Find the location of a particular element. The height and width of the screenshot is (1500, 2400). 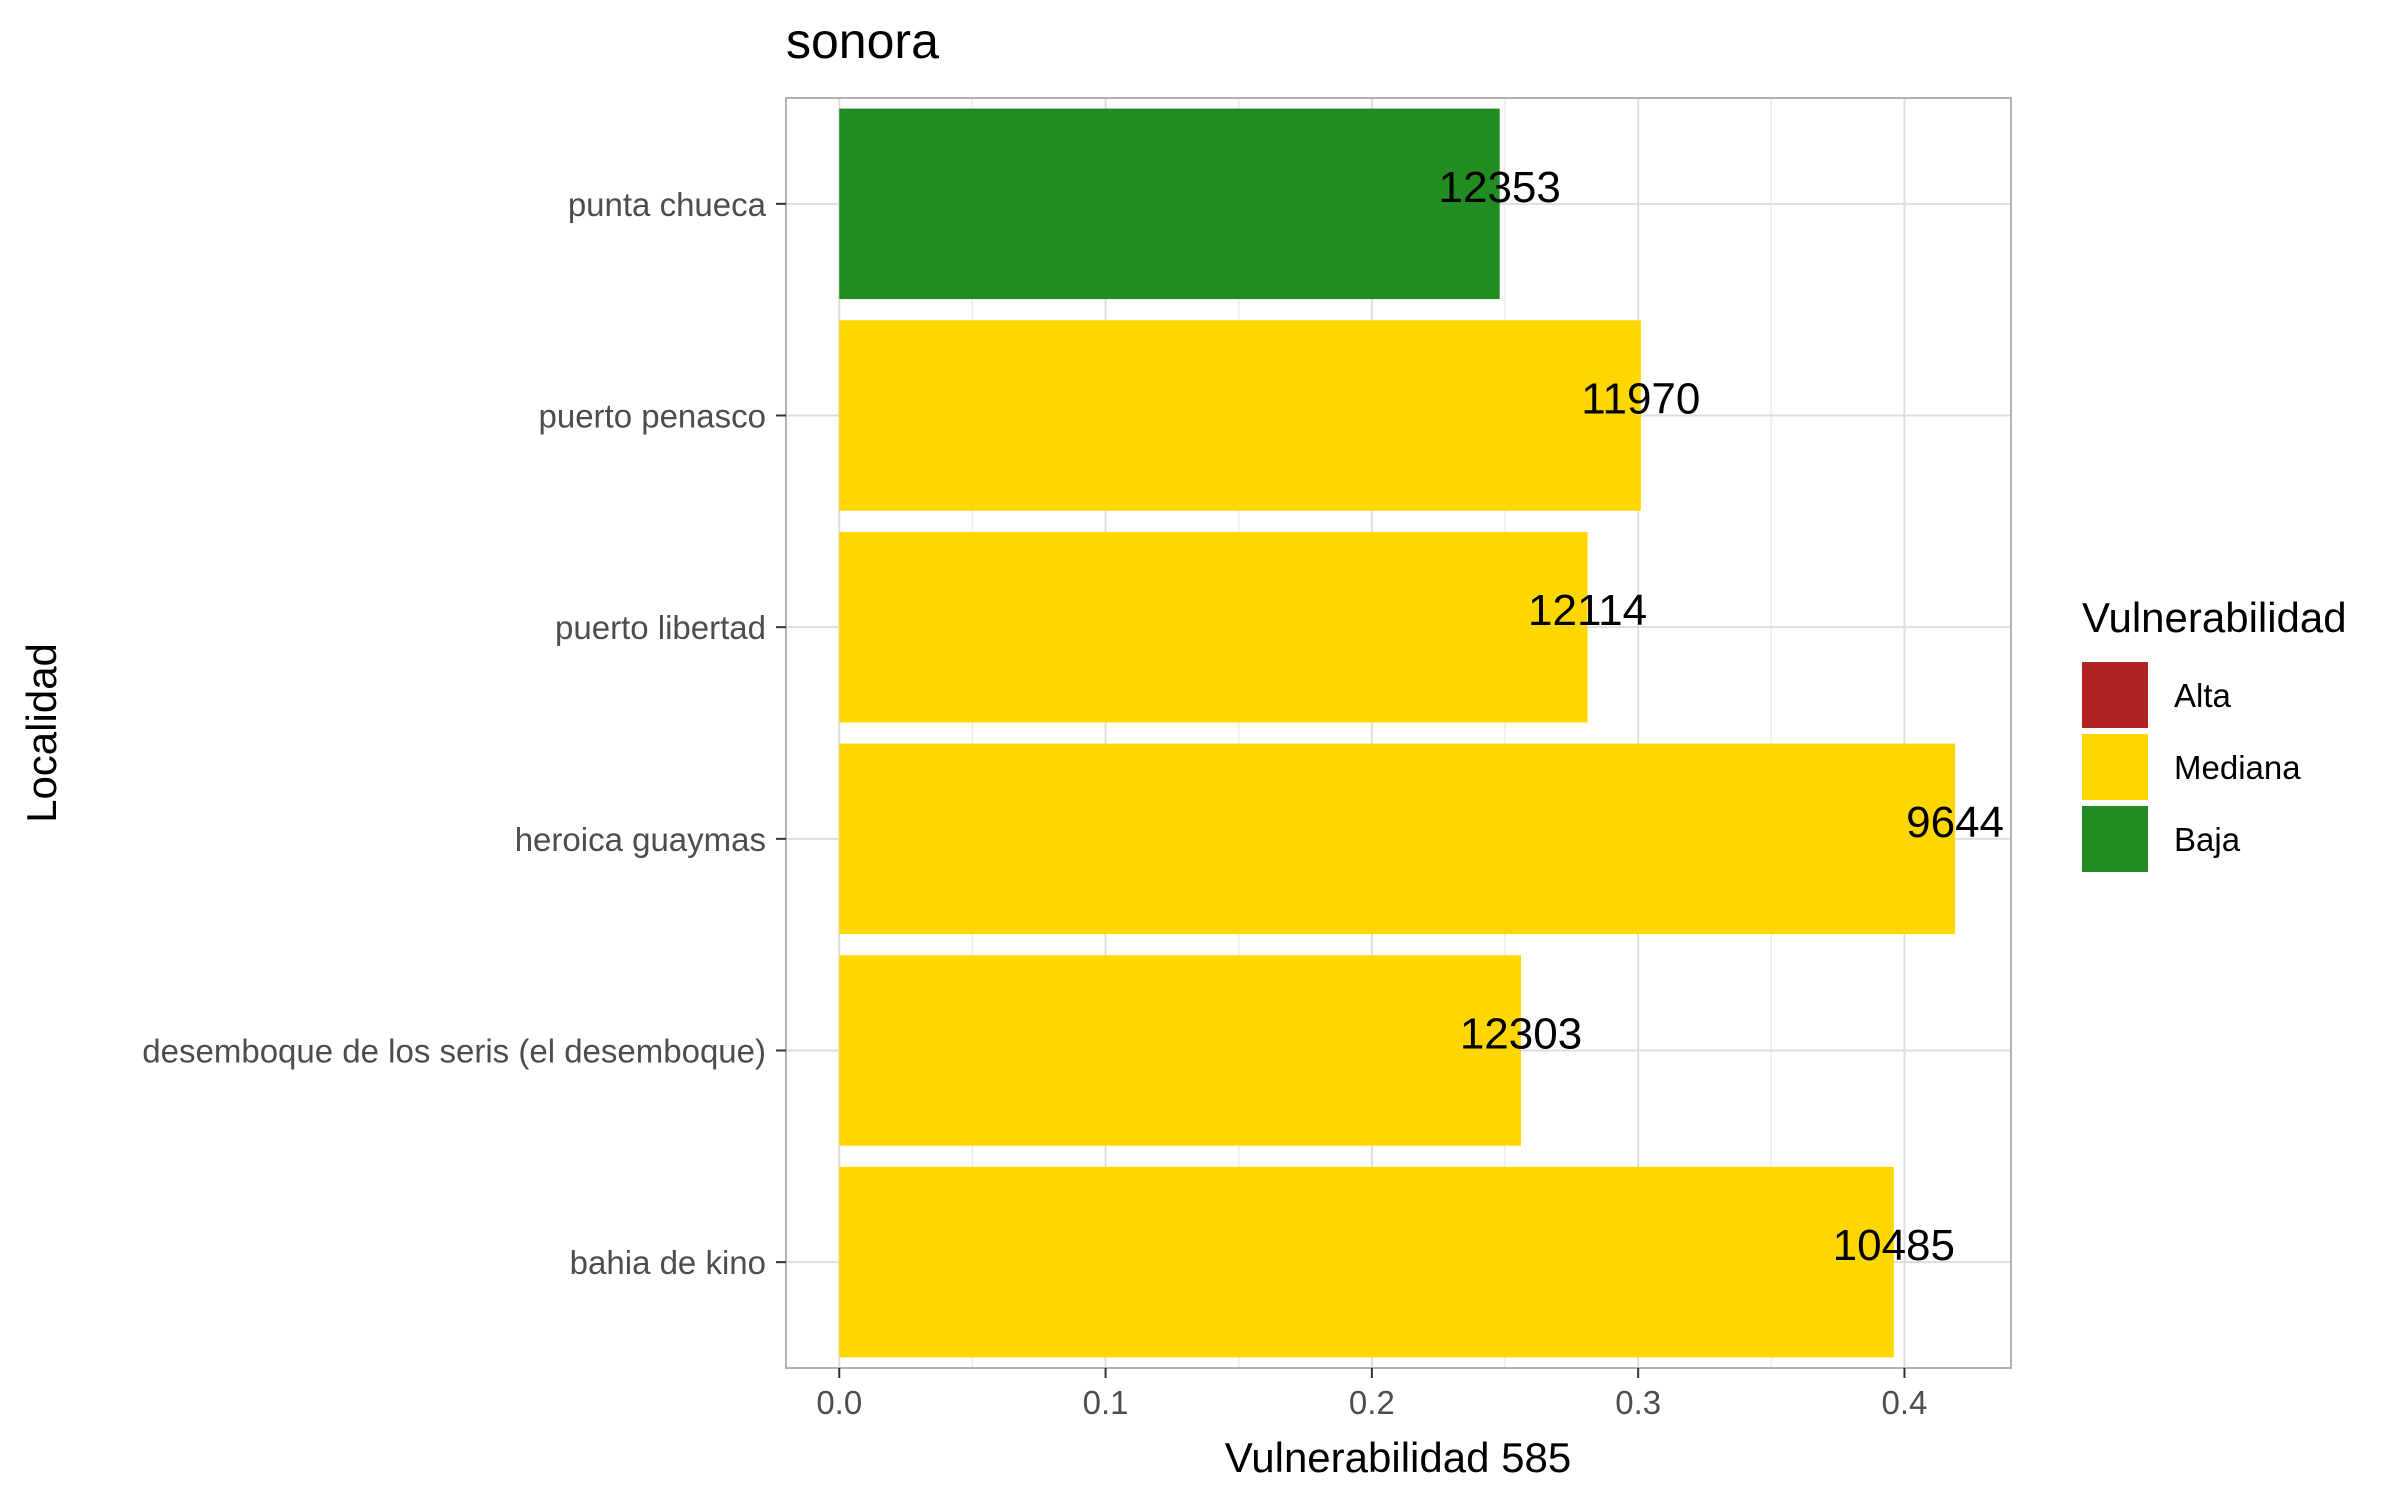

x-axis-ticks: 0.0 0.1 0.2 0.3 0.4 is located at coordinates (1371, 1394).